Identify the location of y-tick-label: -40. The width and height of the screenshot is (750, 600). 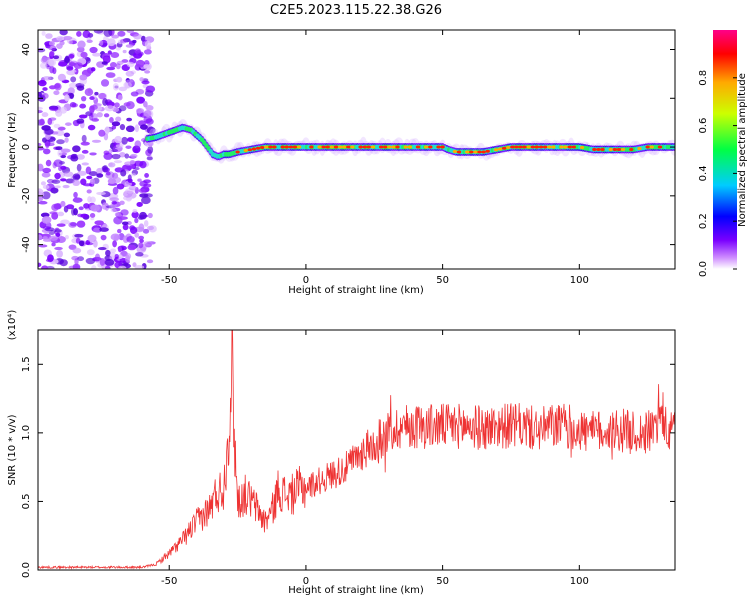
(26, 244).